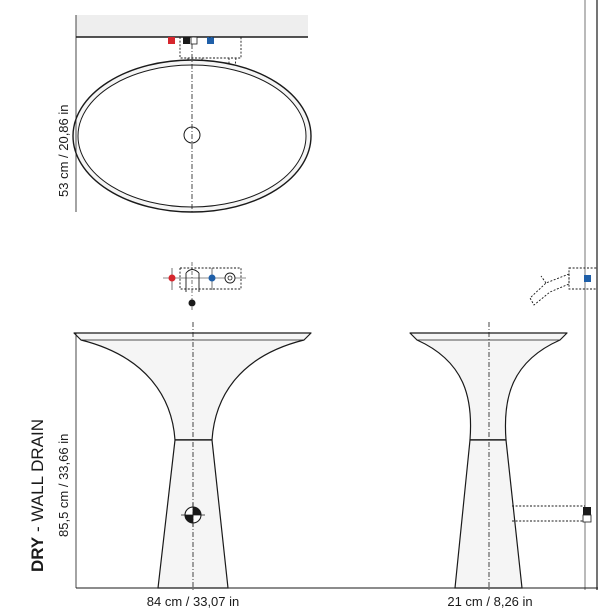 The width and height of the screenshot is (608, 610). What do you see at coordinates (210, 47) in the screenshot?
I see `wall-box-outline` at bounding box center [210, 47].